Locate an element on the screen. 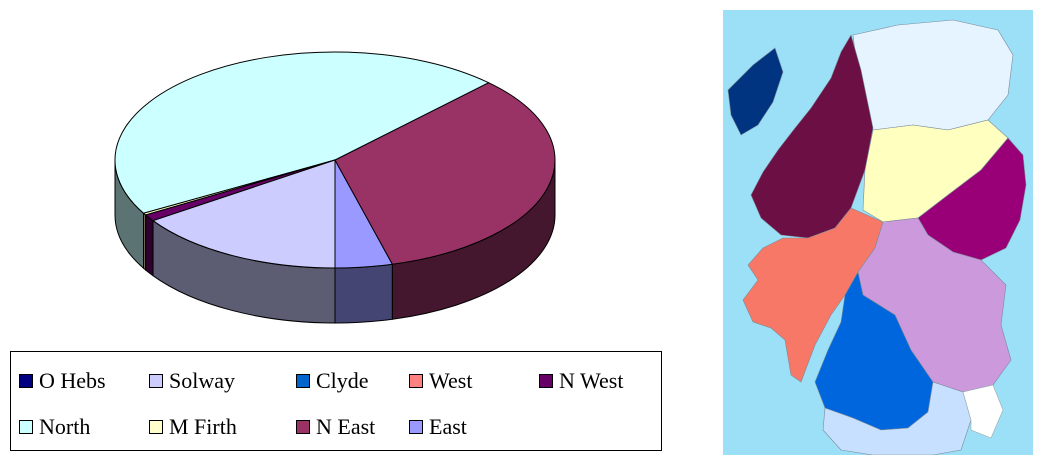  legend-label: West is located at coordinates (451, 380).